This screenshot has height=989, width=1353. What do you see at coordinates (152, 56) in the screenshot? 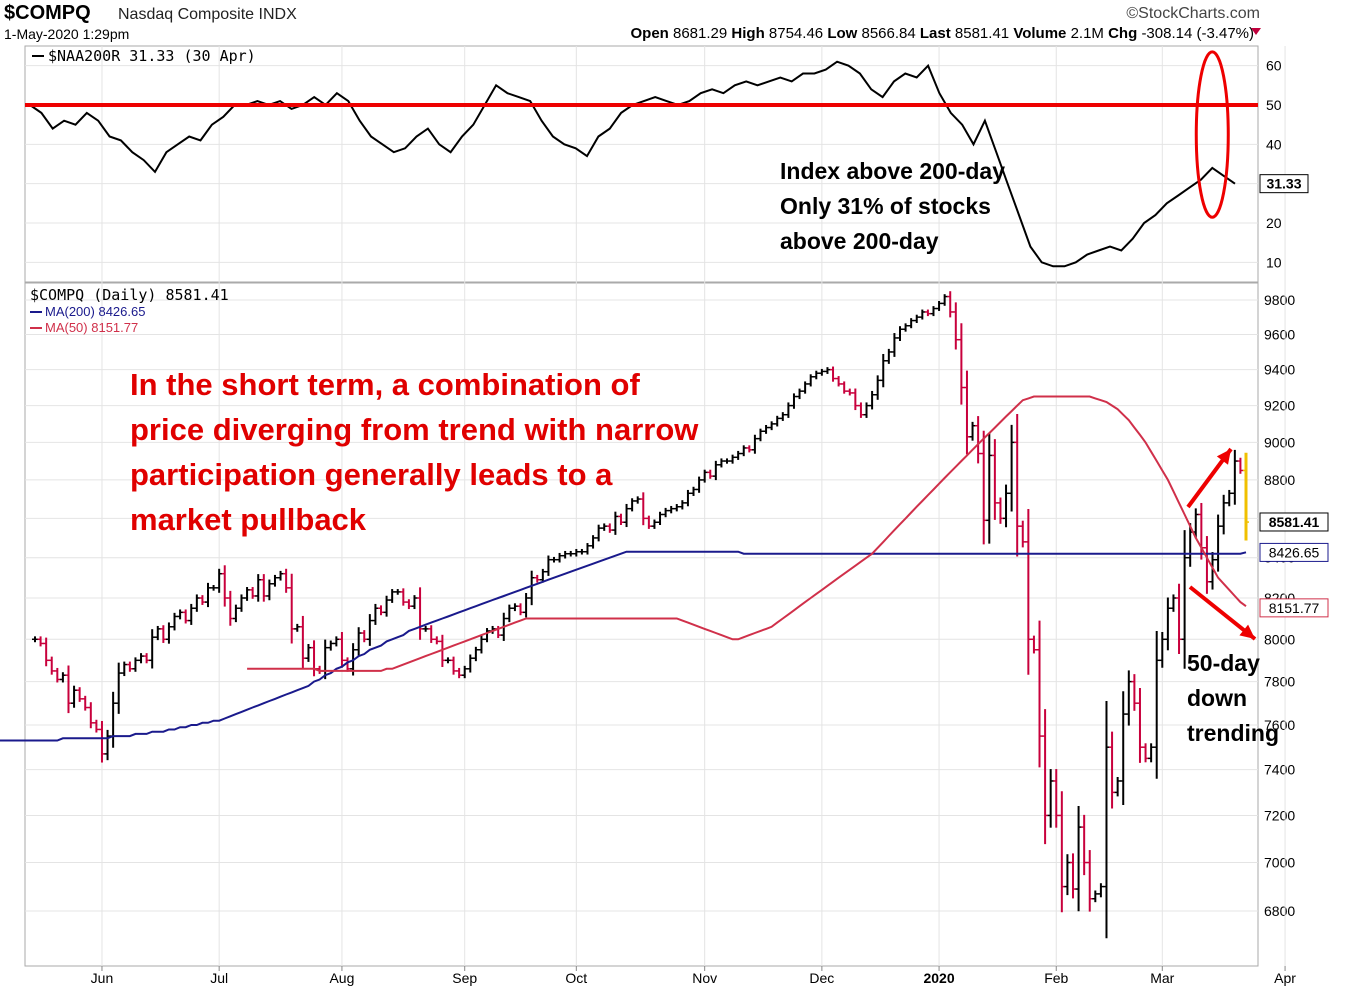
I see `breadth-legend-label: $NAA200R 31.33 (30 Apr)` at bounding box center [152, 56].